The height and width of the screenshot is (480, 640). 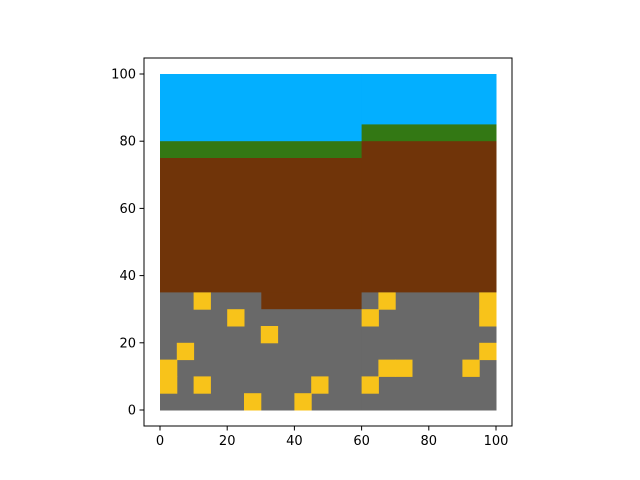 I want to click on x-tick-label: 20, so click(x=227, y=441).